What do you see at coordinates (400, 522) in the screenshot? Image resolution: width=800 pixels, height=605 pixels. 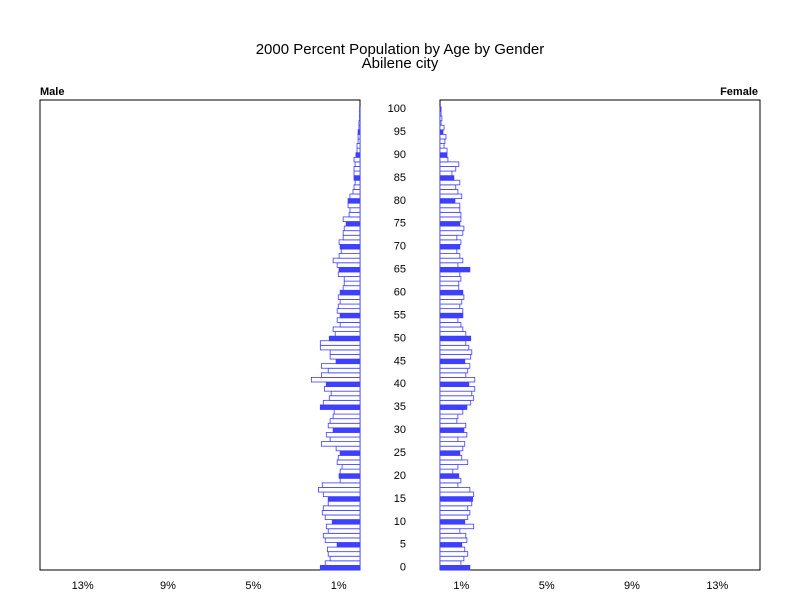 I see `y-tick-label: 10` at bounding box center [400, 522].